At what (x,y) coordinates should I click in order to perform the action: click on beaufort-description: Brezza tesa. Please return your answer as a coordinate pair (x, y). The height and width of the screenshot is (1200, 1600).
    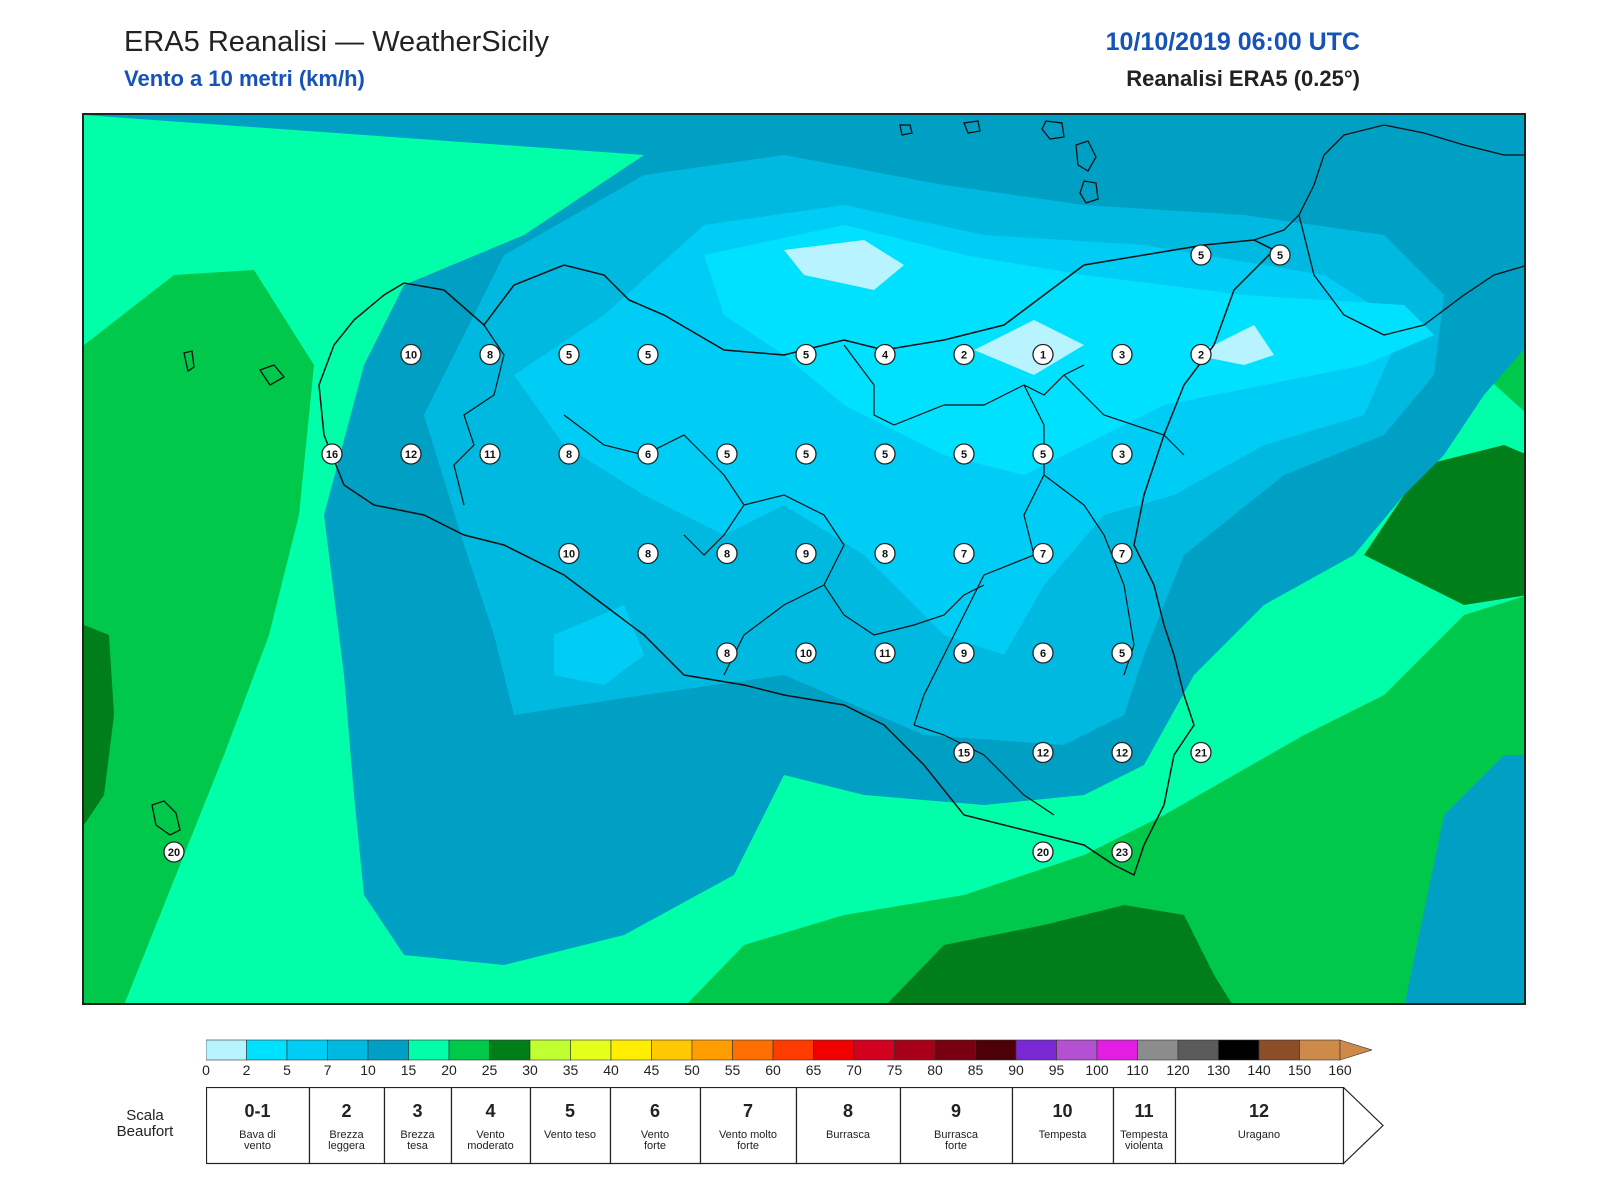
    Looking at the image, I should click on (417, 1141).